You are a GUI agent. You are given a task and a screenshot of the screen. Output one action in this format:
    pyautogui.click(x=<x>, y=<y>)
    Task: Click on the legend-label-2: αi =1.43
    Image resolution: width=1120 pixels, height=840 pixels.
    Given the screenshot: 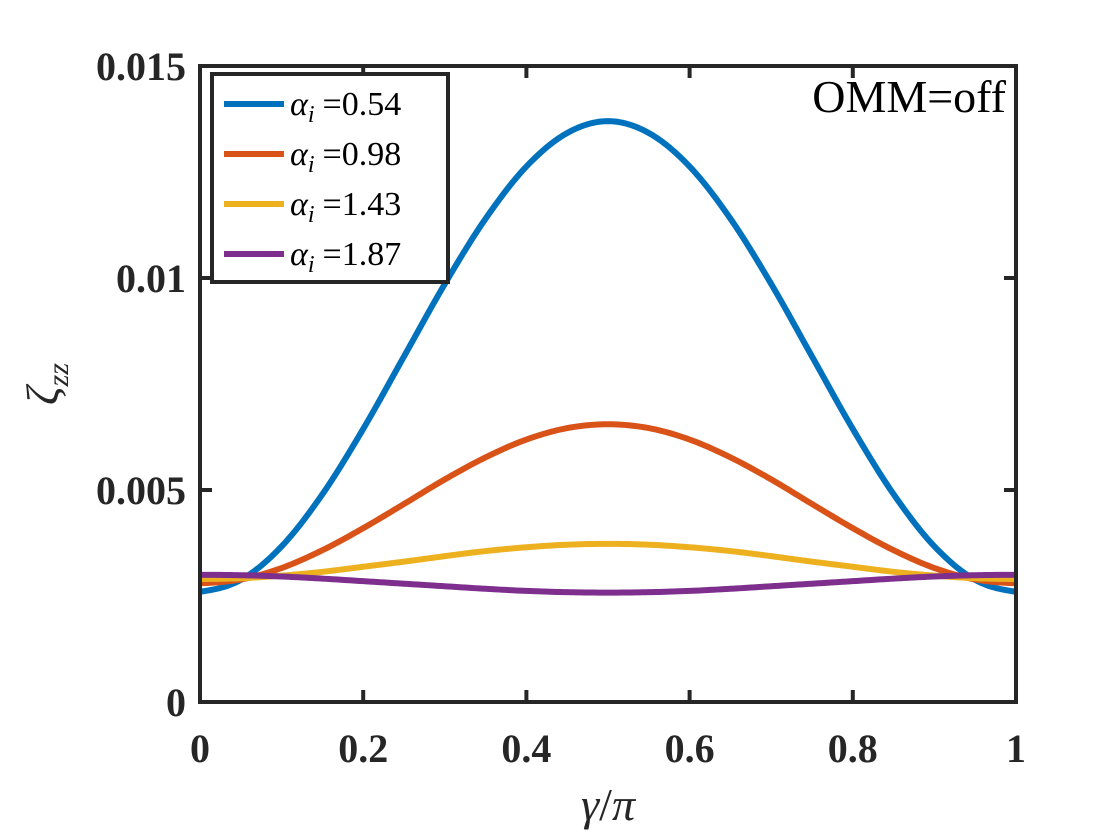 What is the action you would take?
    pyautogui.click(x=345, y=207)
    